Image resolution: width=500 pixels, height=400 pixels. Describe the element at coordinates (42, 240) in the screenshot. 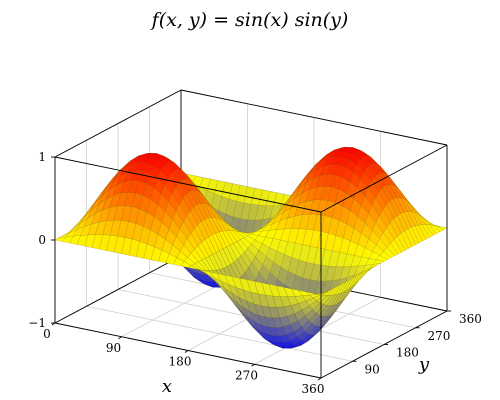

I see `z-tick-label: 0` at that location.